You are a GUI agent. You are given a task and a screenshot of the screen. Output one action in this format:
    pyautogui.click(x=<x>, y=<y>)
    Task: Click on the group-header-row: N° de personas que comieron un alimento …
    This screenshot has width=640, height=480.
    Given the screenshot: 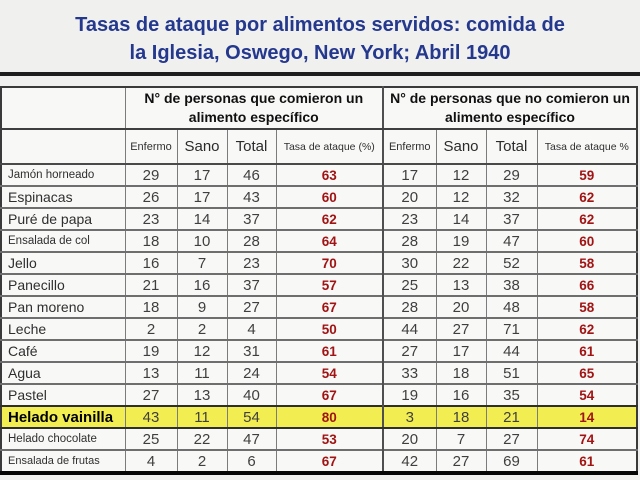 What is the action you would take?
    pyautogui.click(x=319, y=108)
    